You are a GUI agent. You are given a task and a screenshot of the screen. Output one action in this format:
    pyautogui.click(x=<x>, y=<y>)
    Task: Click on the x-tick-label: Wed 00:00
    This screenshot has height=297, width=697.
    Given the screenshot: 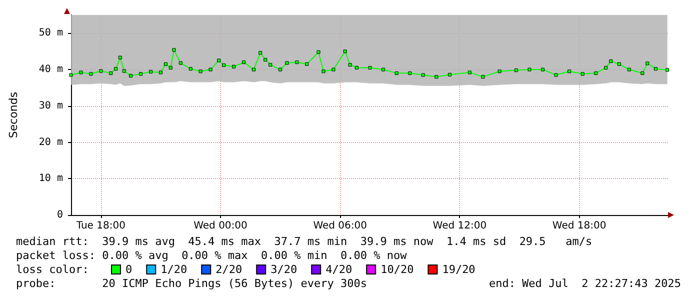 What is the action you would take?
    pyautogui.click(x=221, y=226)
    